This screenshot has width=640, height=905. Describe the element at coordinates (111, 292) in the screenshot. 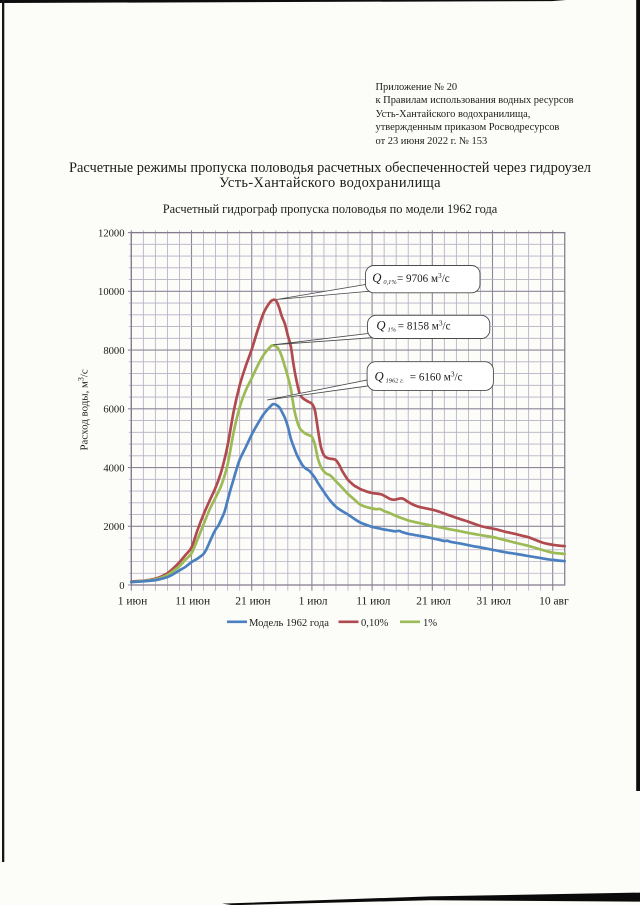

I see `svg-text: 10000` at that location.